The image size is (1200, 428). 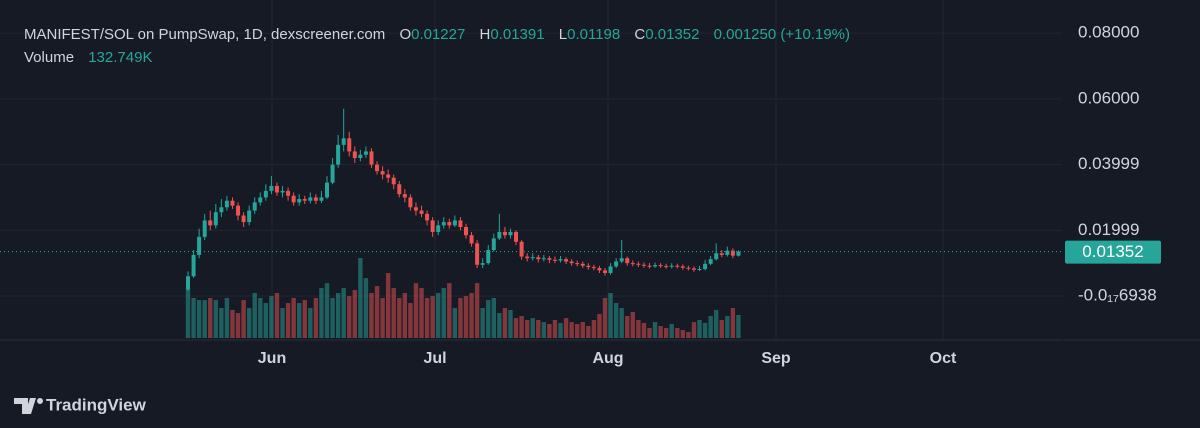 What do you see at coordinates (49, 57) in the screenshot?
I see `volume-title: Volume` at bounding box center [49, 57].